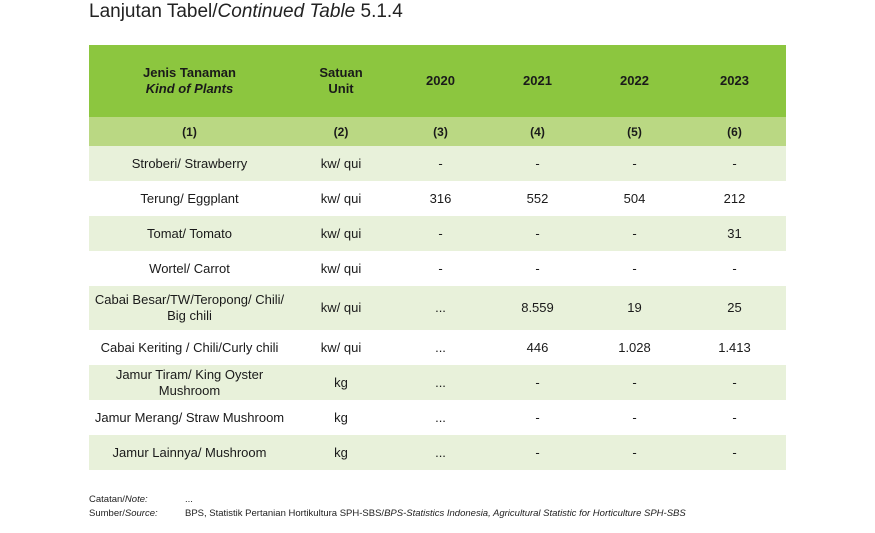 The height and width of the screenshot is (533, 875). What do you see at coordinates (189, 299) in the screenshot?
I see `plant-name-line1: Cabai Besar/TW/Teropong/ Chili/` at bounding box center [189, 299].